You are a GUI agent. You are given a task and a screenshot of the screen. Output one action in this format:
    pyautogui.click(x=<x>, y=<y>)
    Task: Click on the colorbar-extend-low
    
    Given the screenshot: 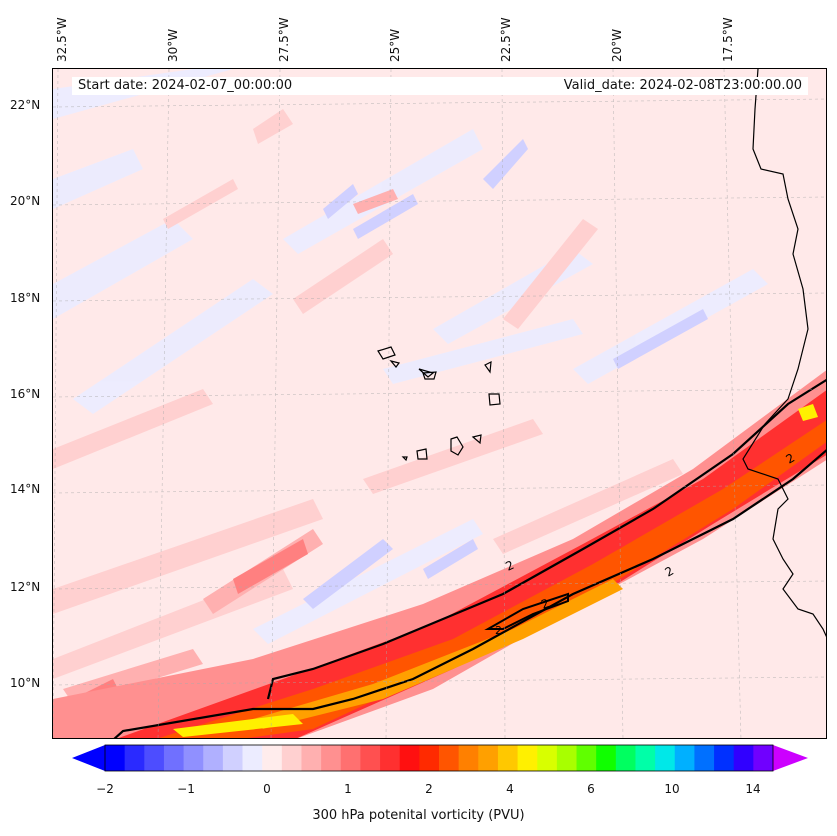 What is the action you would take?
    pyautogui.click(x=88, y=758)
    